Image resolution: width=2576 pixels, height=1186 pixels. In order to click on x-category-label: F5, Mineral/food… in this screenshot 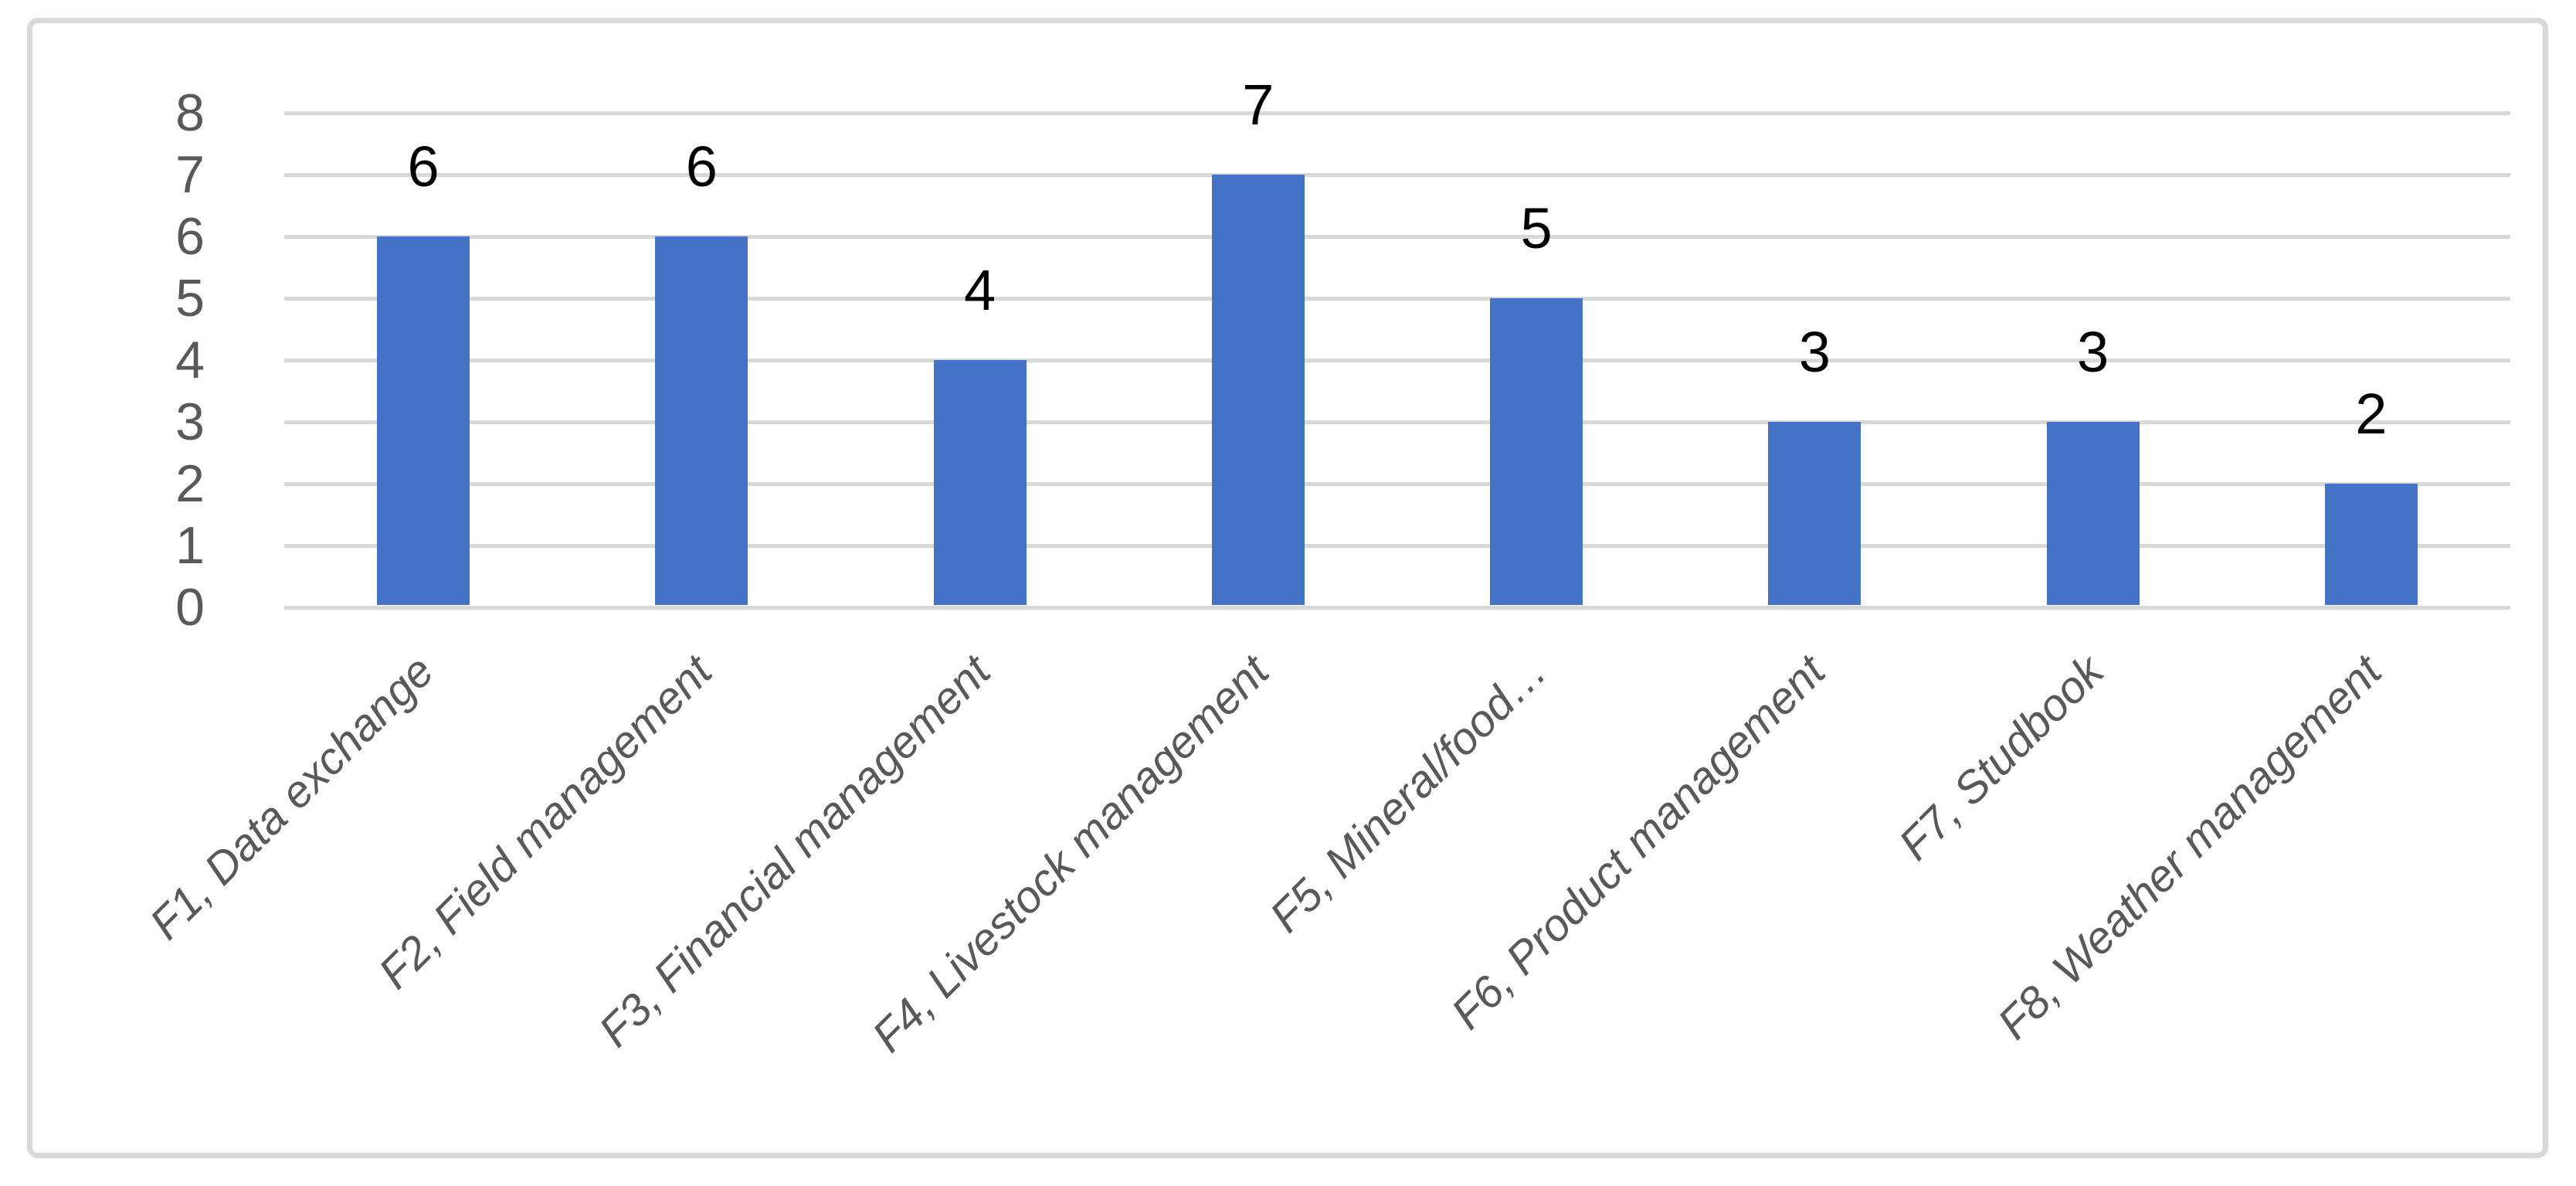, I will do `click(1408, 794)`.